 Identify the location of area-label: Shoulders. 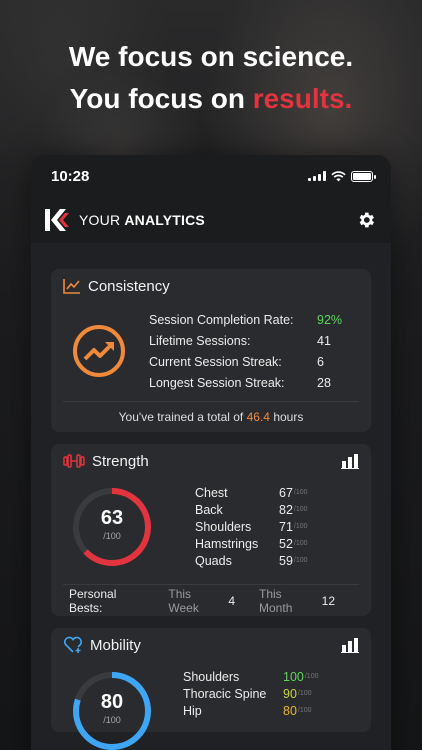
(211, 676).